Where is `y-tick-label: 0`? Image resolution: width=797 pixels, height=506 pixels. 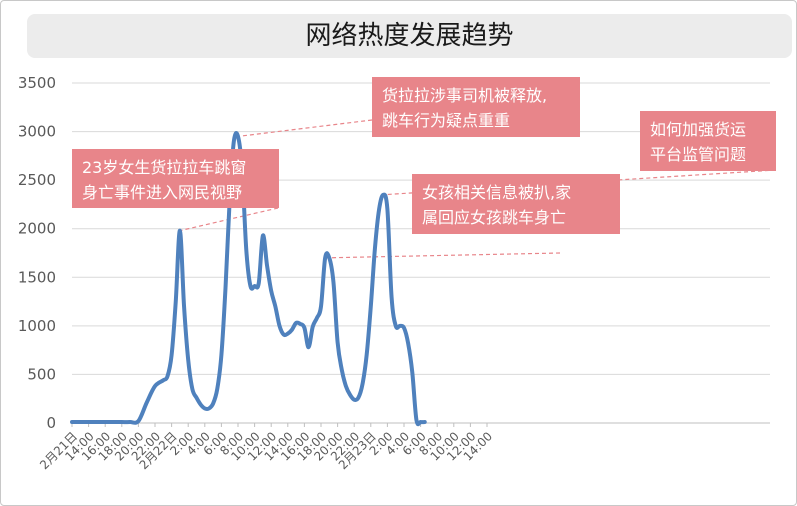
y-tick-label: 0 is located at coordinates (51, 423).